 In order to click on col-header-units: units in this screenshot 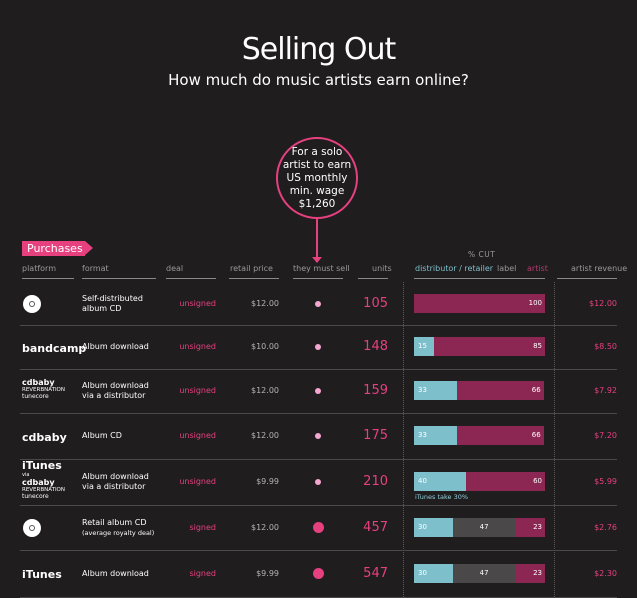, I will do `click(382, 268)`.